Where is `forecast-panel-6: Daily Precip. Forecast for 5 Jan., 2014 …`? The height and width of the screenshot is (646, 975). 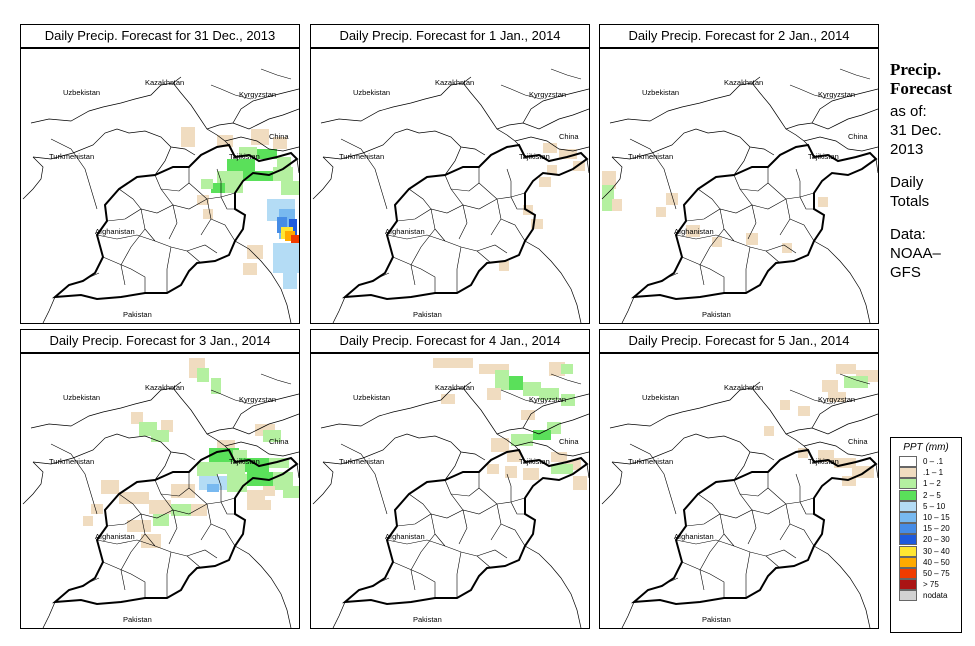 forecast-panel-6: Daily Precip. Forecast for 5 Jan., 2014 … is located at coordinates (739, 479).